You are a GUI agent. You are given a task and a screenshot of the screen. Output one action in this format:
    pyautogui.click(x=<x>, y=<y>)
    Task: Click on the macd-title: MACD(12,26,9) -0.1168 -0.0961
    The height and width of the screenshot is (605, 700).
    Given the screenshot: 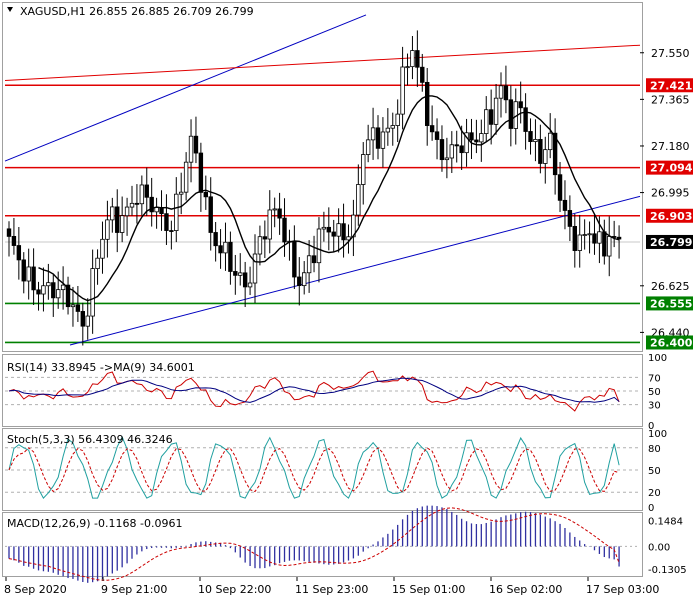 What is the action you would take?
    pyautogui.click(x=94, y=523)
    